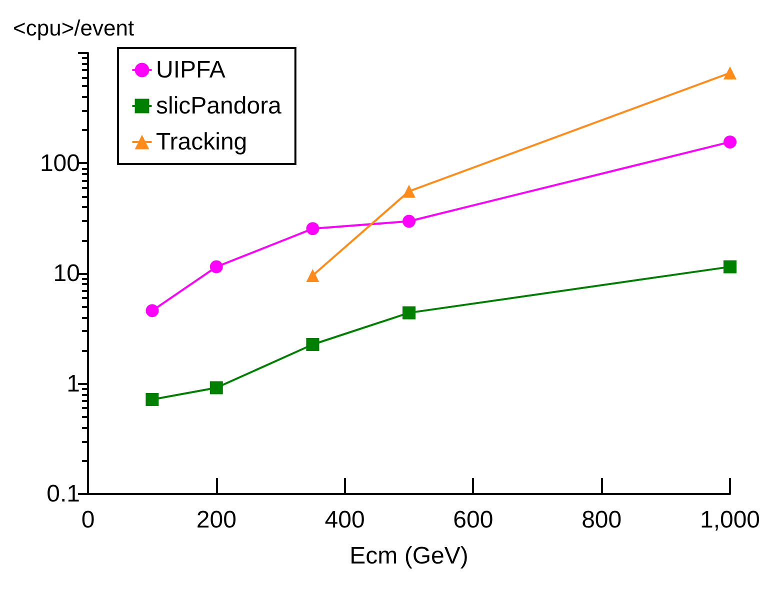  Describe the element at coordinates (216, 520) in the screenshot. I see `x-tick-label: 200` at that location.